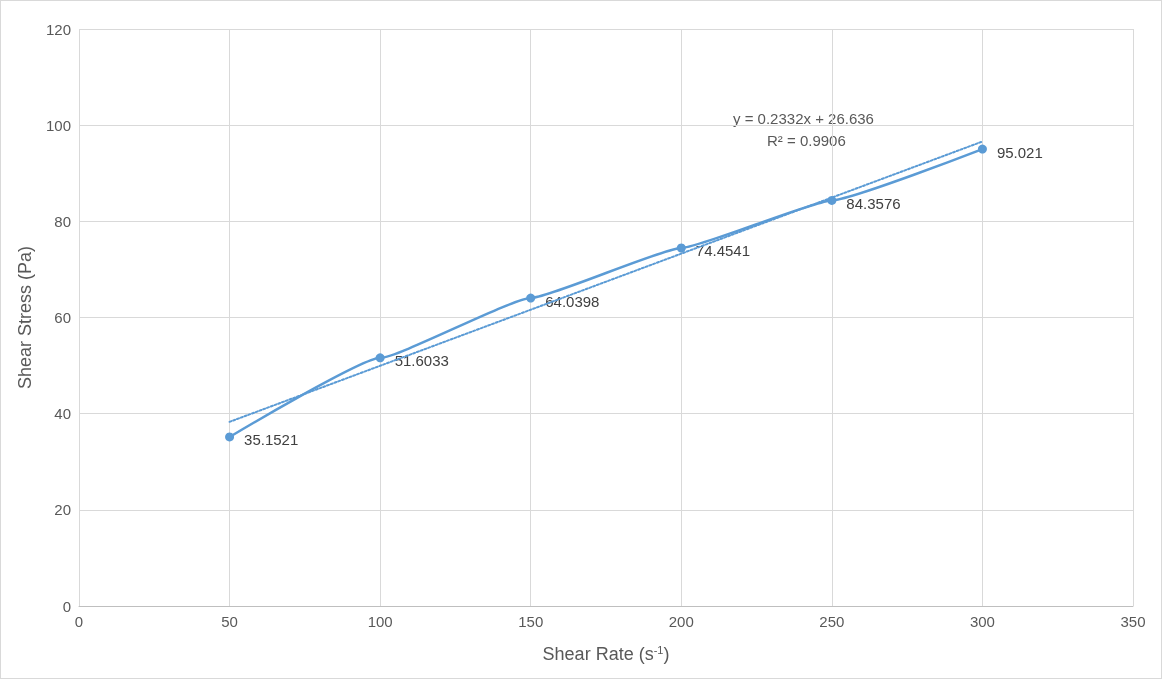 The width and height of the screenshot is (1162, 679). Describe the element at coordinates (271, 440) in the screenshot. I see `data-label: 35.1521` at that location.